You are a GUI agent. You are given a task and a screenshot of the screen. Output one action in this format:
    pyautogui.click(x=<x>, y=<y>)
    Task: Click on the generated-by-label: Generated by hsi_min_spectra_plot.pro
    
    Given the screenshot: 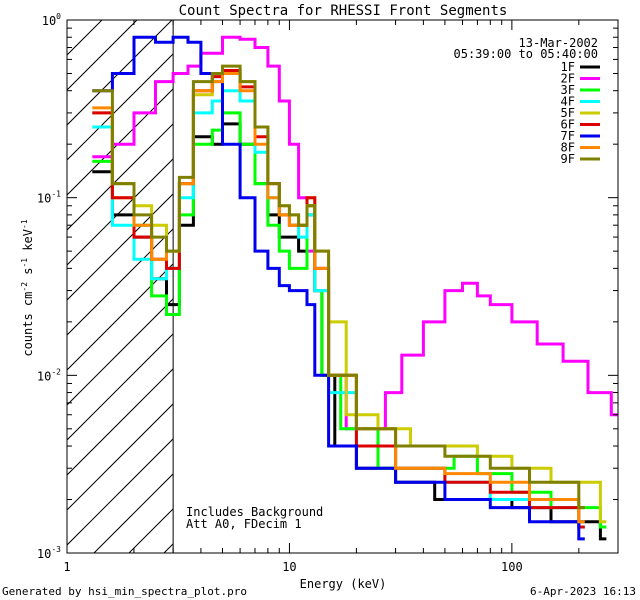 What is the action you would take?
    pyautogui.click(x=124, y=591)
    